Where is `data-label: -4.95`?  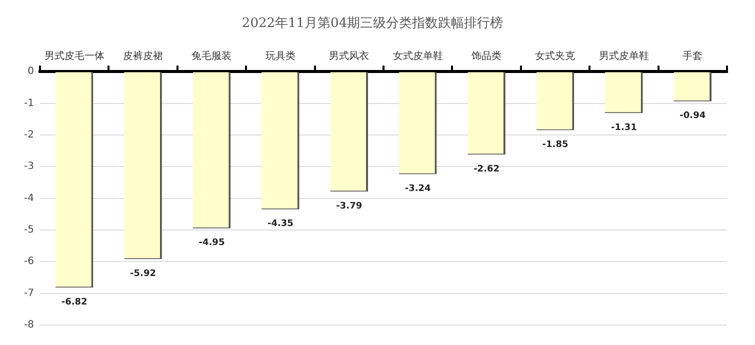
data-label: -4.95 is located at coordinates (211, 243).